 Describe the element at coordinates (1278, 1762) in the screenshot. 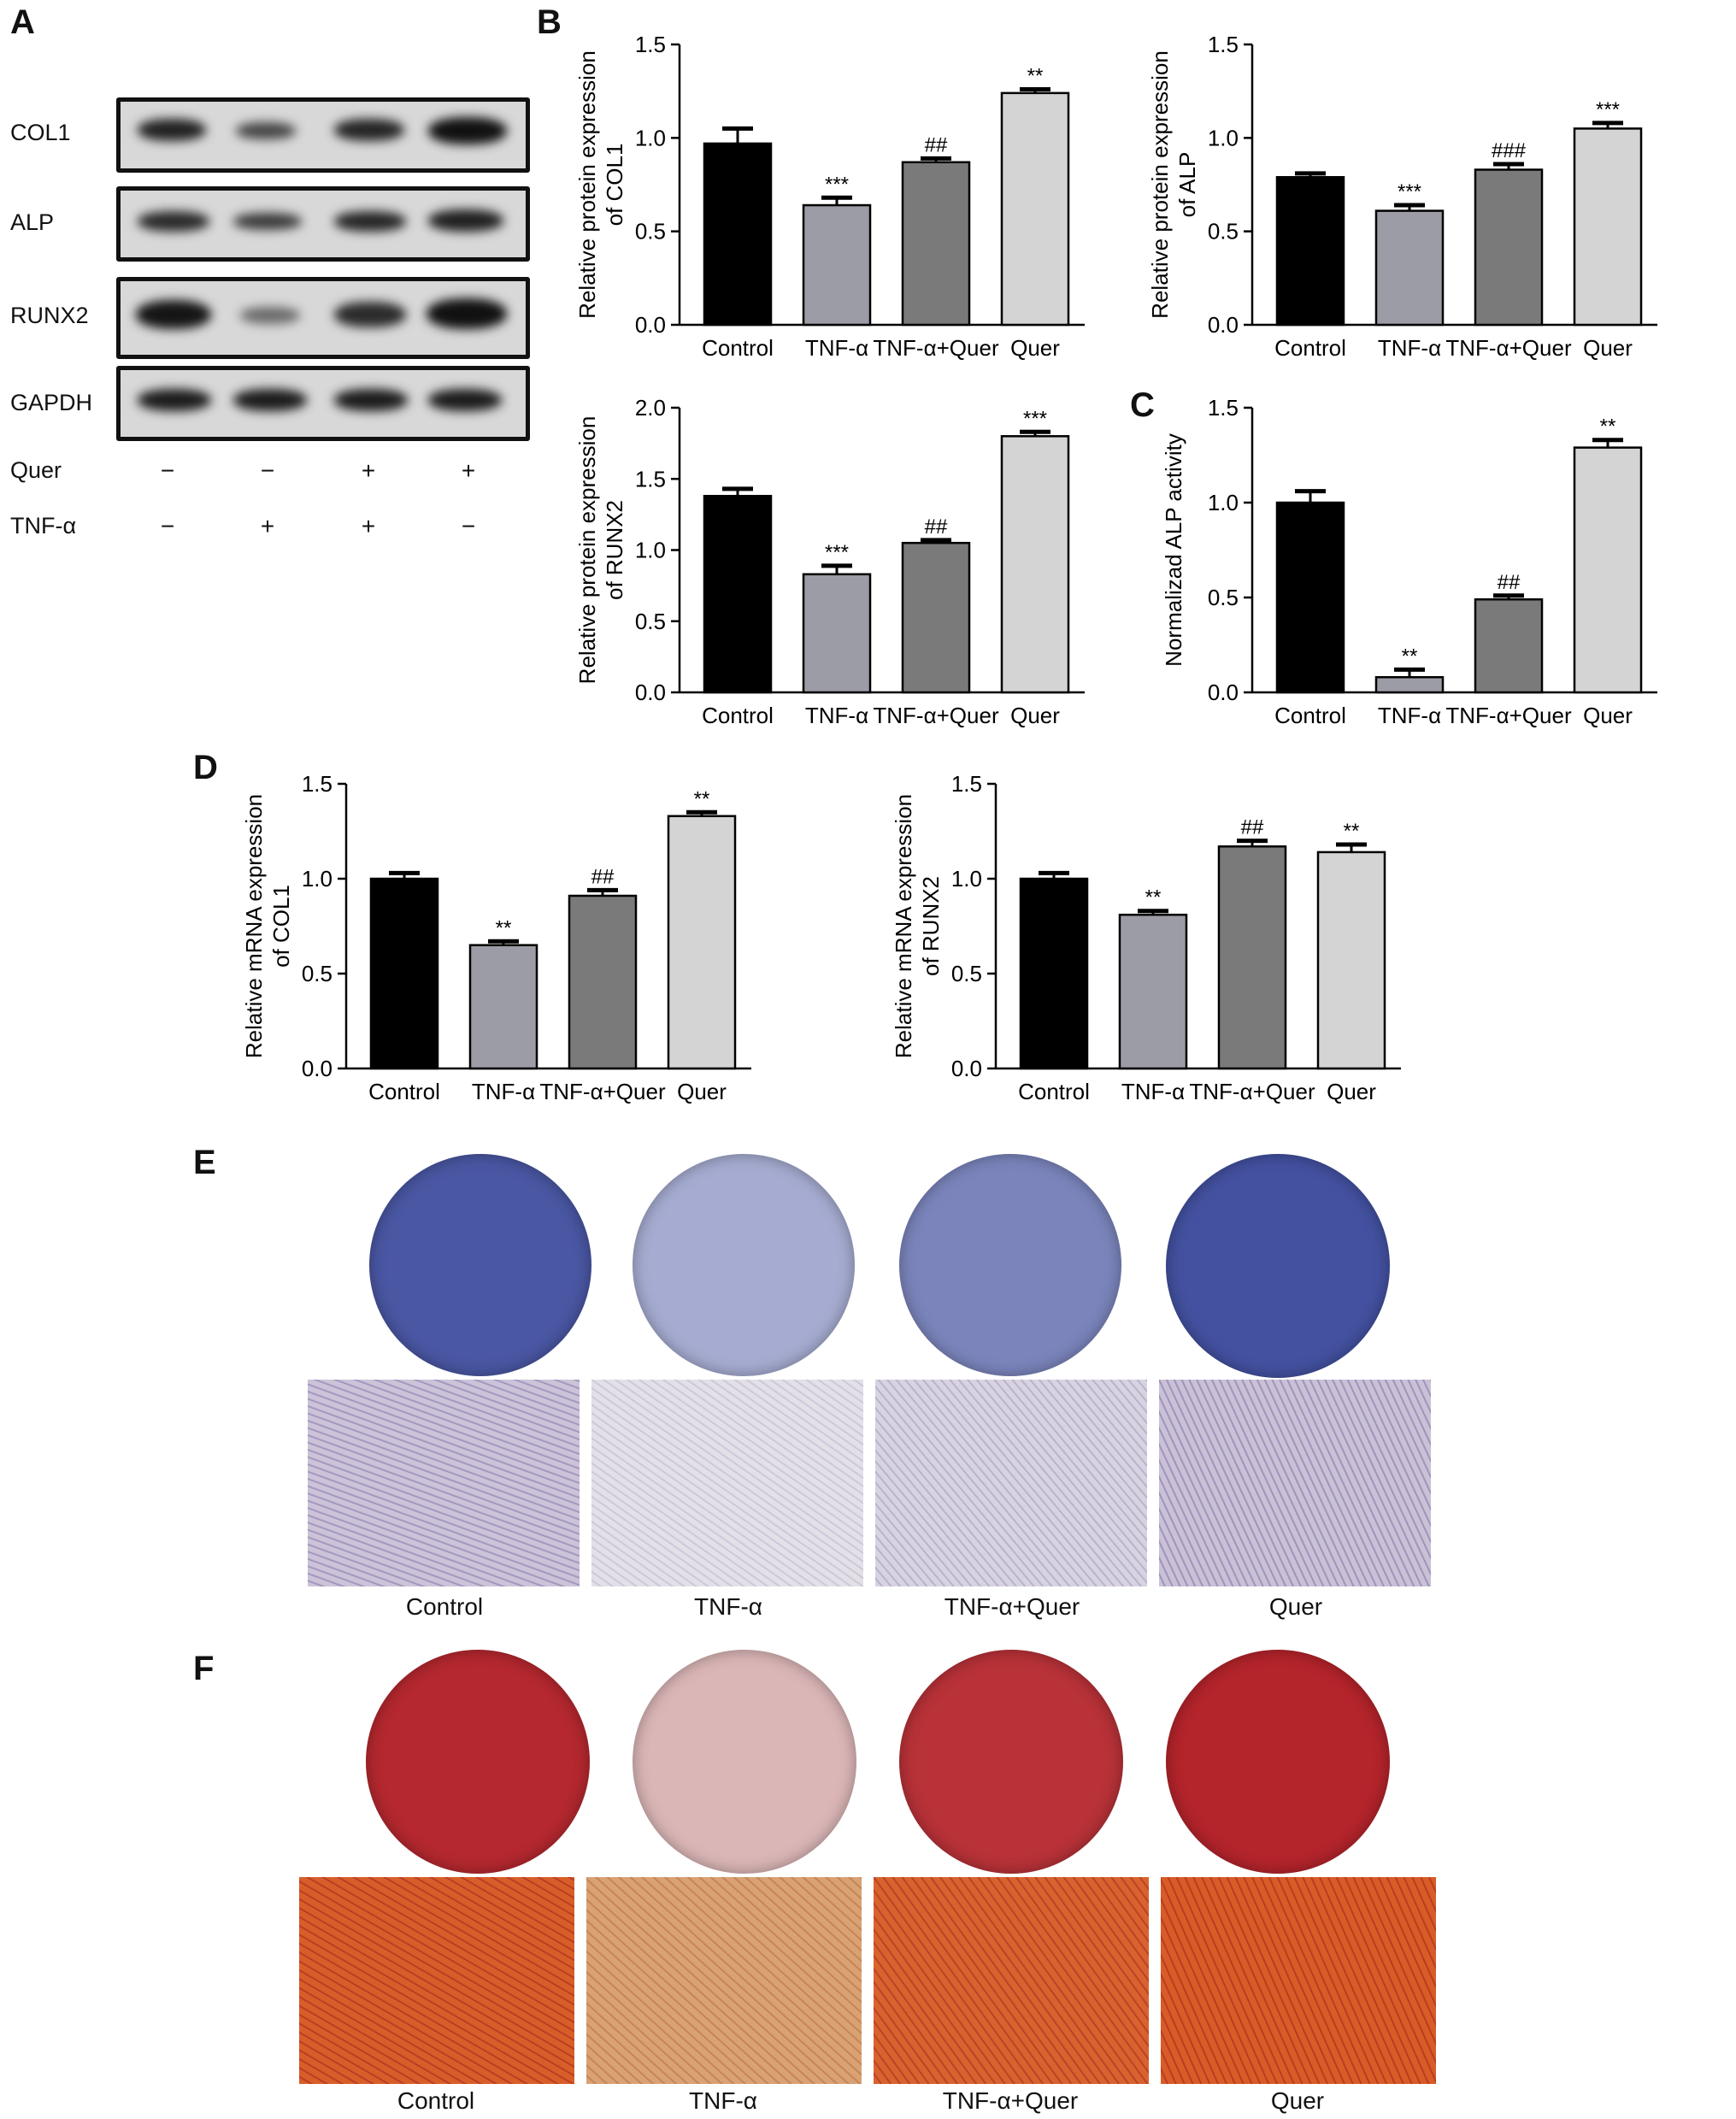

I see `ars-dish-quer` at that location.